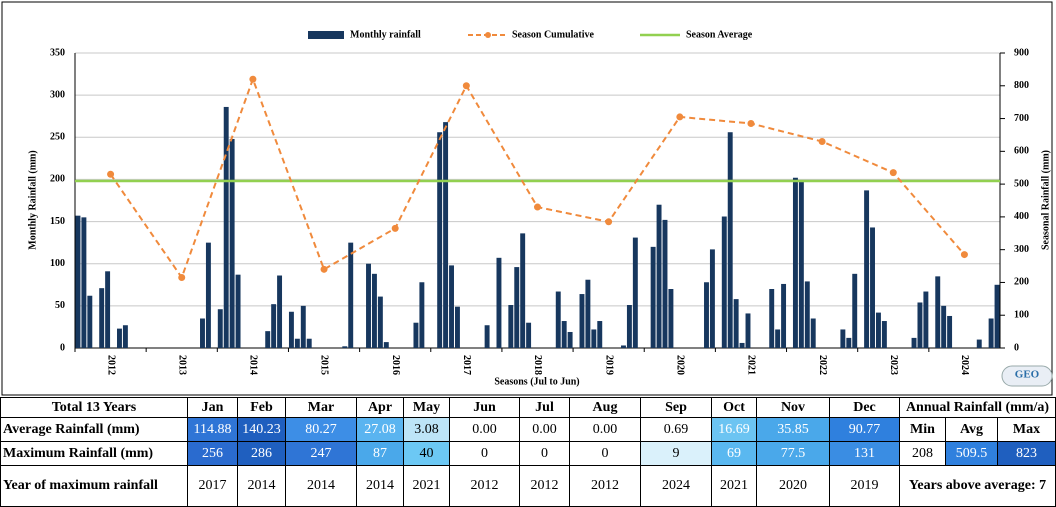  I want to click on x-tick-label: 2020, so click(680, 365).